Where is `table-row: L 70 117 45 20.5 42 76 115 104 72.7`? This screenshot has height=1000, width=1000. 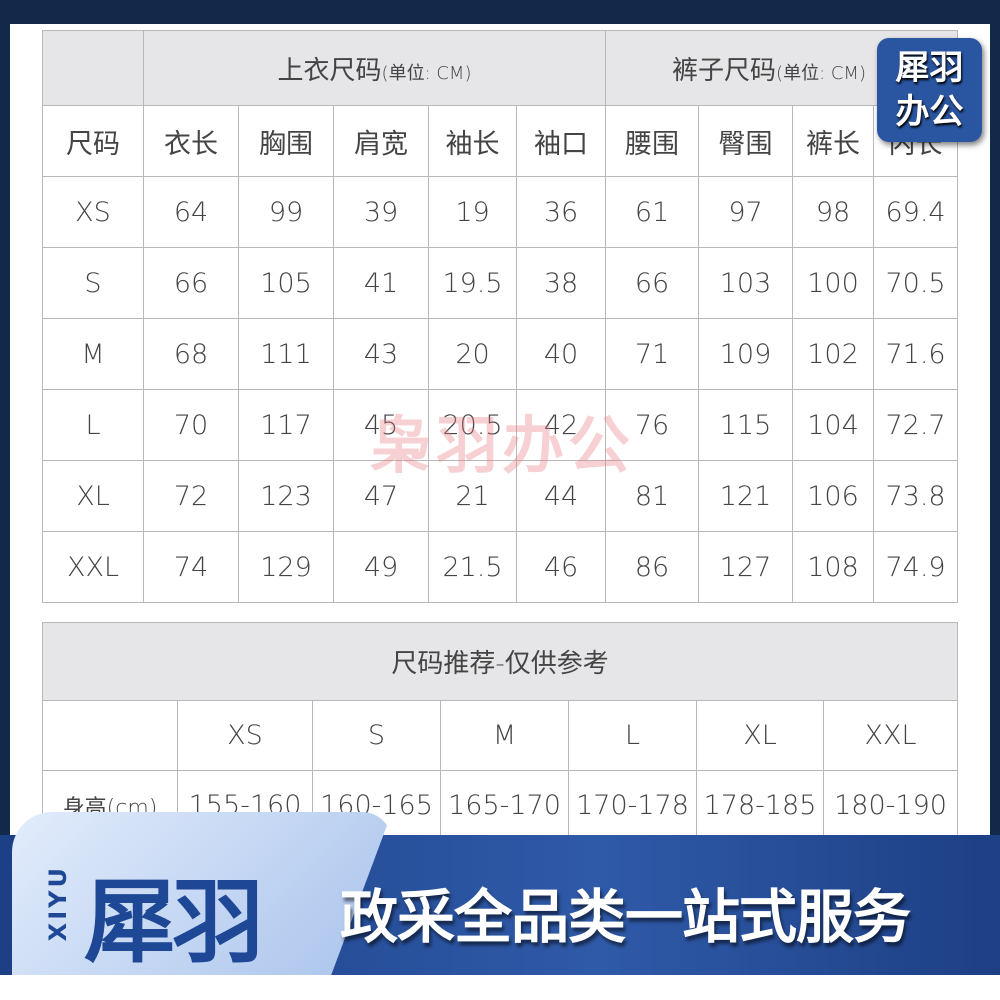
table-row: L 70 117 45 20.5 42 76 115 104 72.7 is located at coordinates (500, 425).